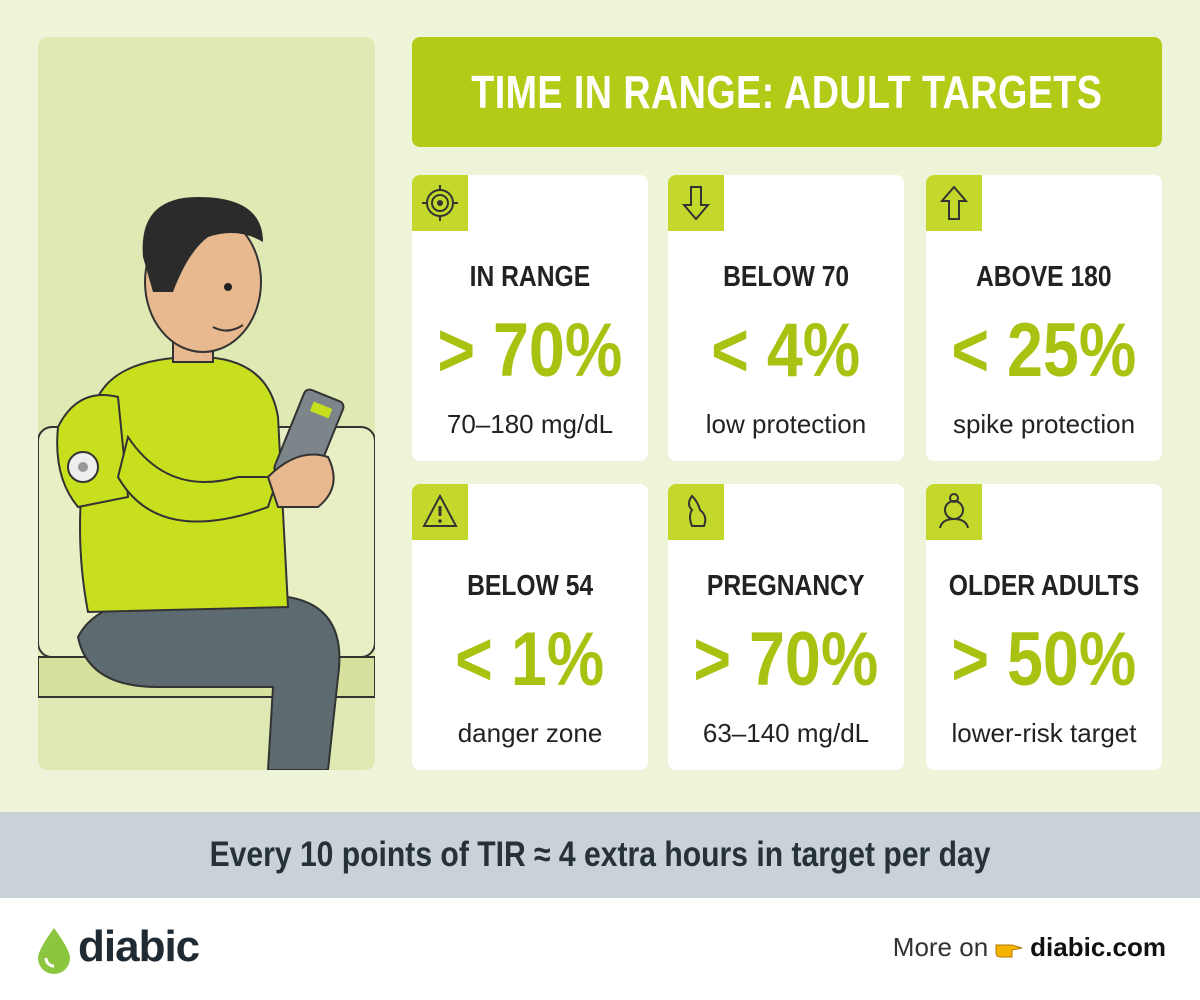  What do you see at coordinates (530, 733) in the screenshot?
I see `card-note: danger zone` at bounding box center [530, 733].